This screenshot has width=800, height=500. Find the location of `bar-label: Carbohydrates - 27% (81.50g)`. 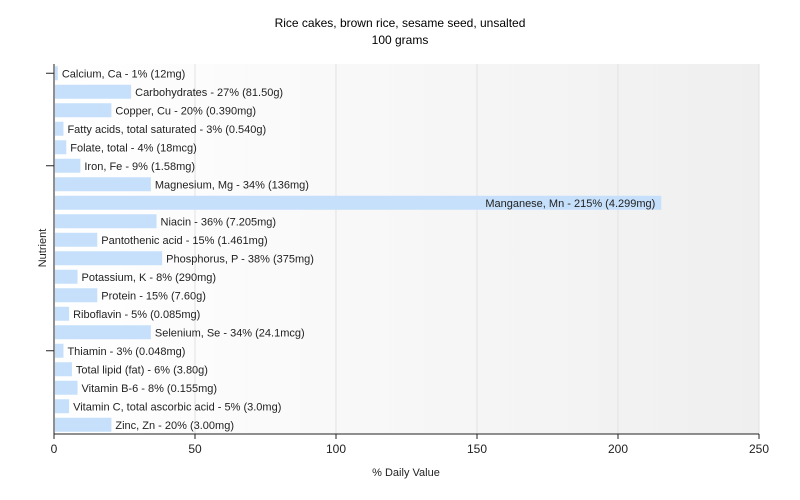

bar-label: Carbohydrates - 27% (81.50g) is located at coordinates (209, 93).